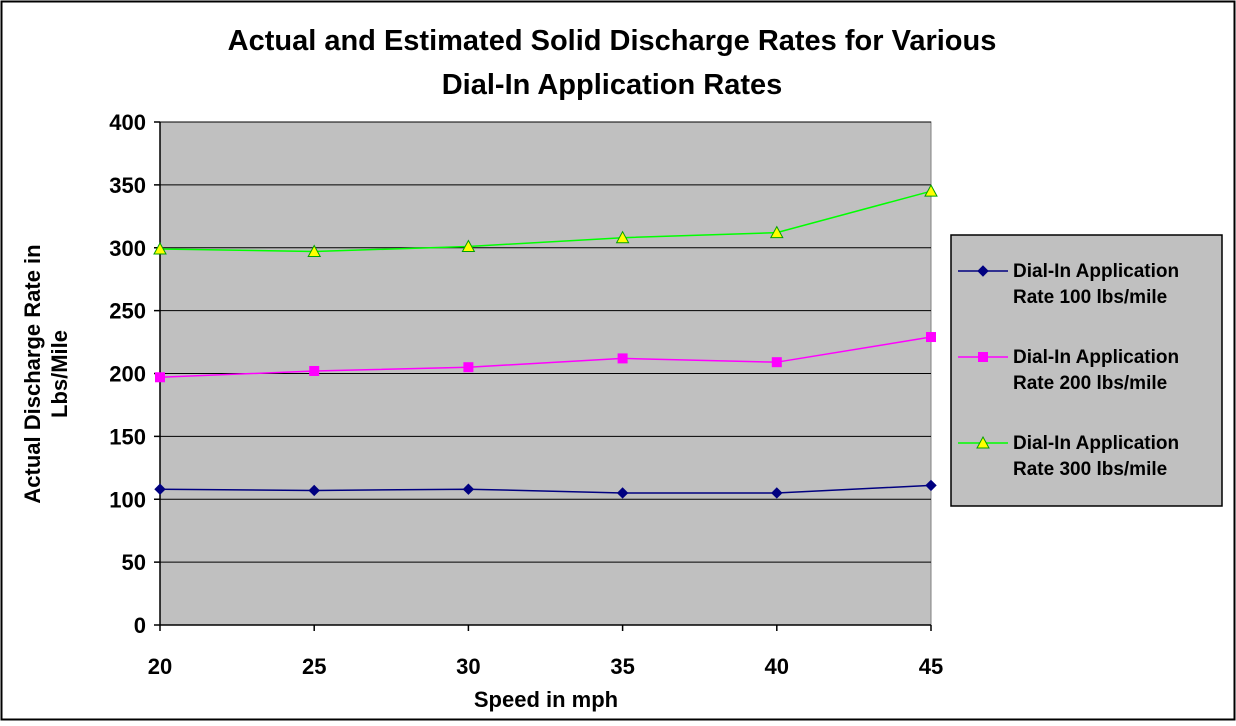  What do you see at coordinates (545, 652) in the screenshot?
I see `x-axis-ticks: 20 25 30 35 40 45` at bounding box center [545, 652].